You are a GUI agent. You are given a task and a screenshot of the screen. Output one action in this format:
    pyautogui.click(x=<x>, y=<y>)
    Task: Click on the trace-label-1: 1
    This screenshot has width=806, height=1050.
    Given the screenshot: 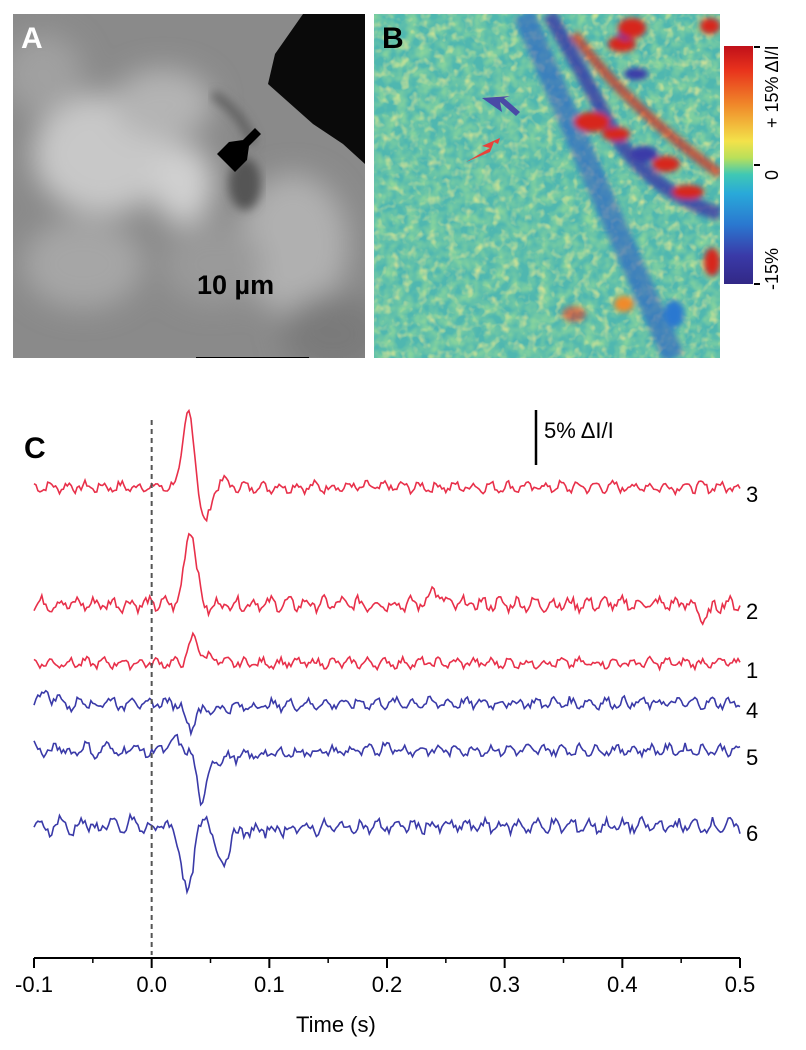 What is the action you would take?
    pyautogui.click(x=752, y=670)
    